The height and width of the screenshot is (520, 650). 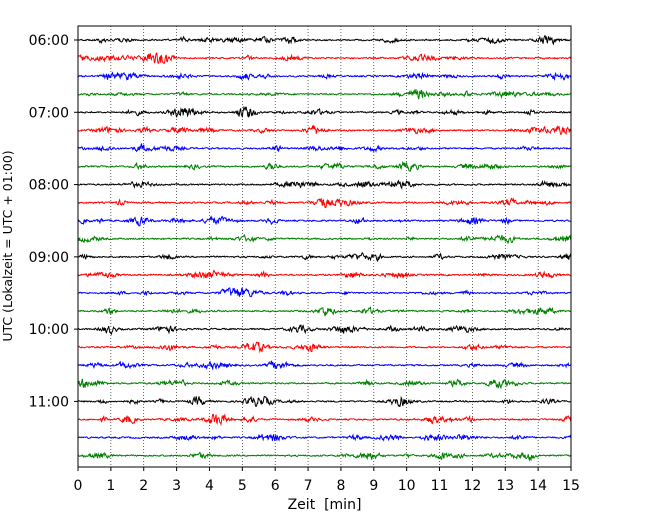 What do you see at coordinates (53, 221) in the screenshot?
I see `y-axis-ticks: 06:00 07:00 08:00 09:00 10:00 11:00` at bounding box center [53, 221].